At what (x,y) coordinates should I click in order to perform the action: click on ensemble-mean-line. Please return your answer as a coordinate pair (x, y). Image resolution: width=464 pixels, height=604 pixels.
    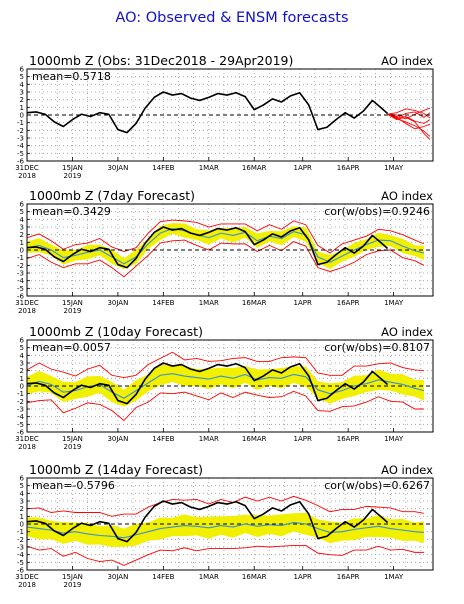
    Looking at the image, I should click on (225, 530).